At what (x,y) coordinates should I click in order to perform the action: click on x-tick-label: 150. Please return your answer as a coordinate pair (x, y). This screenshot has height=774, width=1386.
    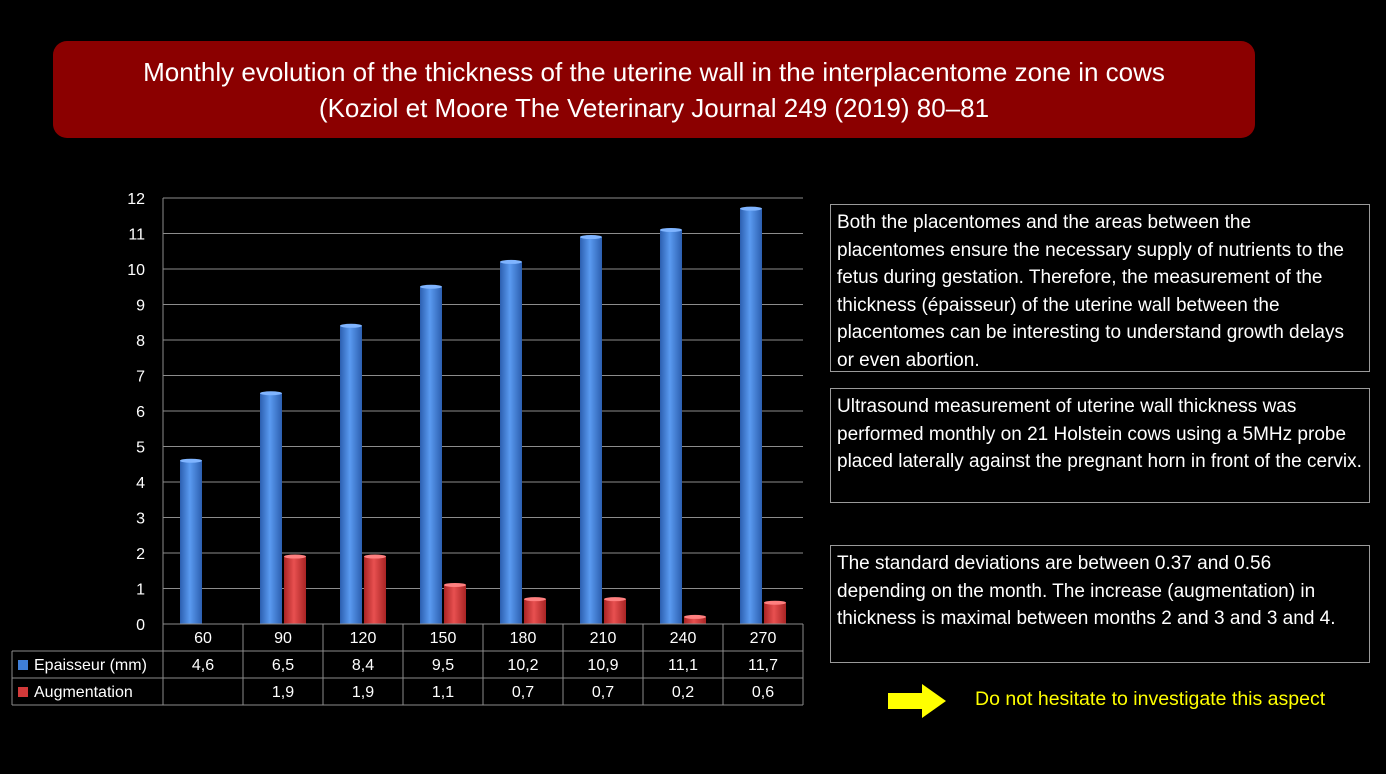
    Looking at the image, I should click on (443, 638).